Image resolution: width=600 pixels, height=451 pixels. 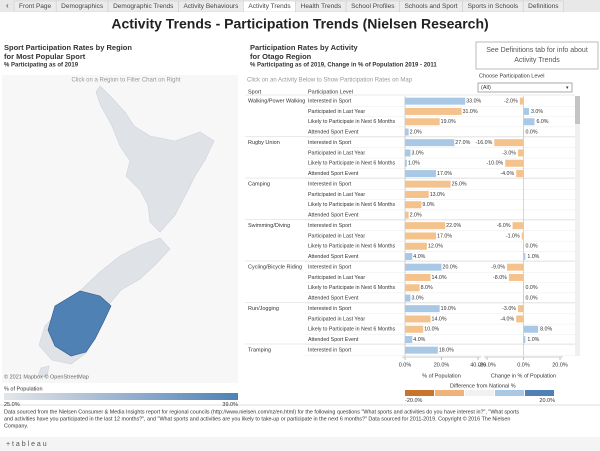 I want to click on scrollbar, so click(x=577, y=226).